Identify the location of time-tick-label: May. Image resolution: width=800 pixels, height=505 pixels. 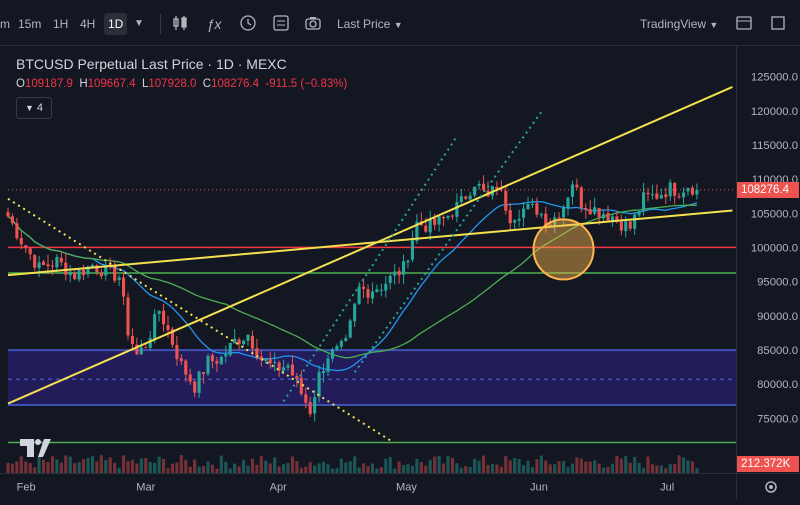
(406, 487).